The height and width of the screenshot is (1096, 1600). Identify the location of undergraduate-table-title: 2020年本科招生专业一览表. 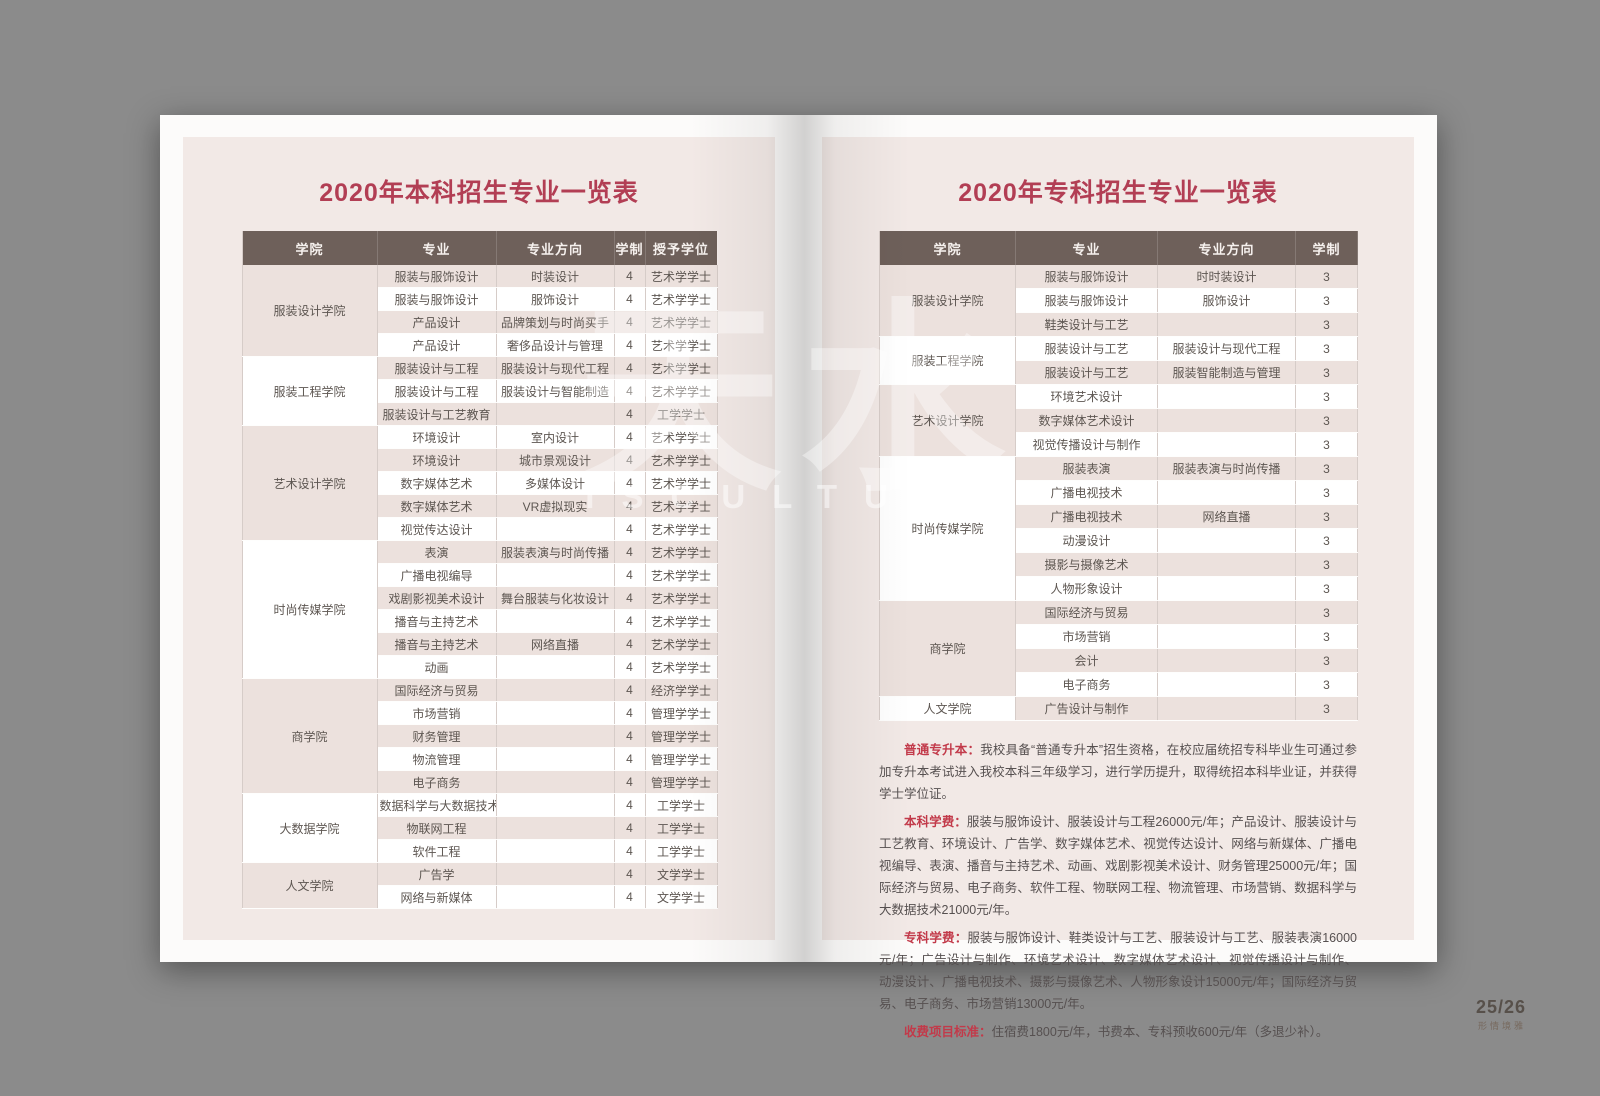
(479, 193).